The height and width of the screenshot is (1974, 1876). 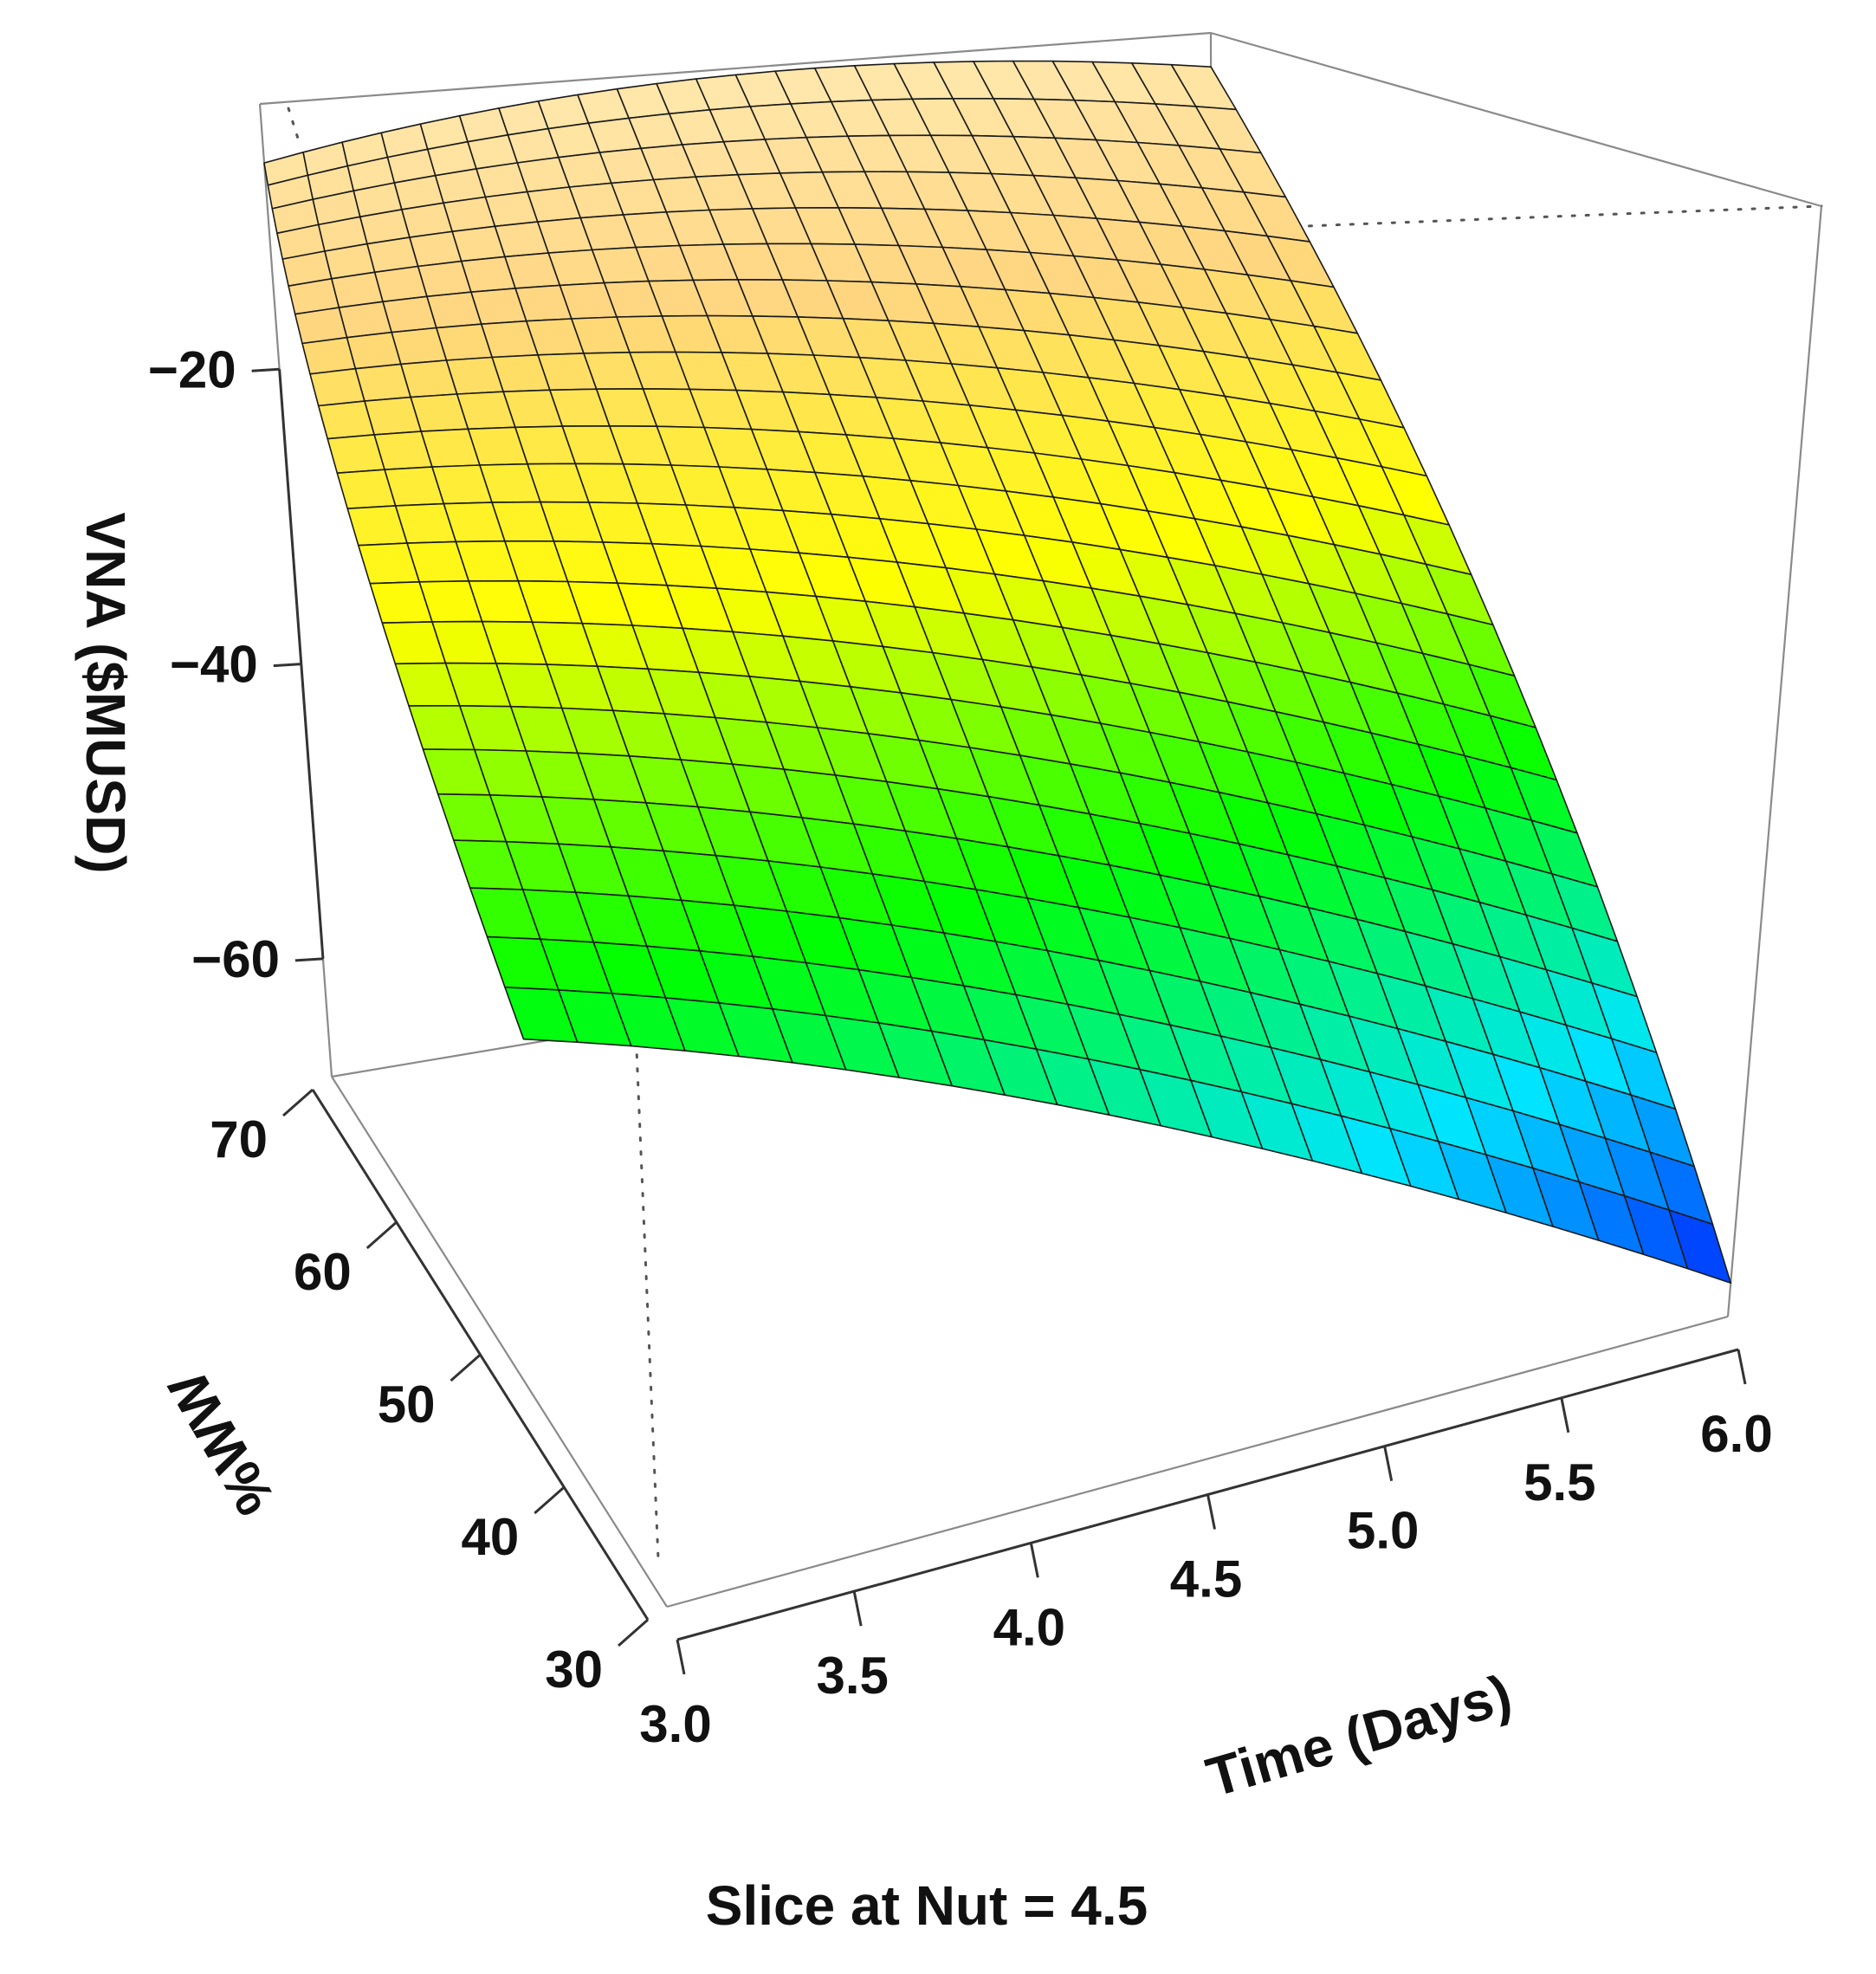 What do you see at coordinates (1029, 1627) in the screenshot?
I see `time-tick-label: 4.0` at bounding box center [1029, 1627].